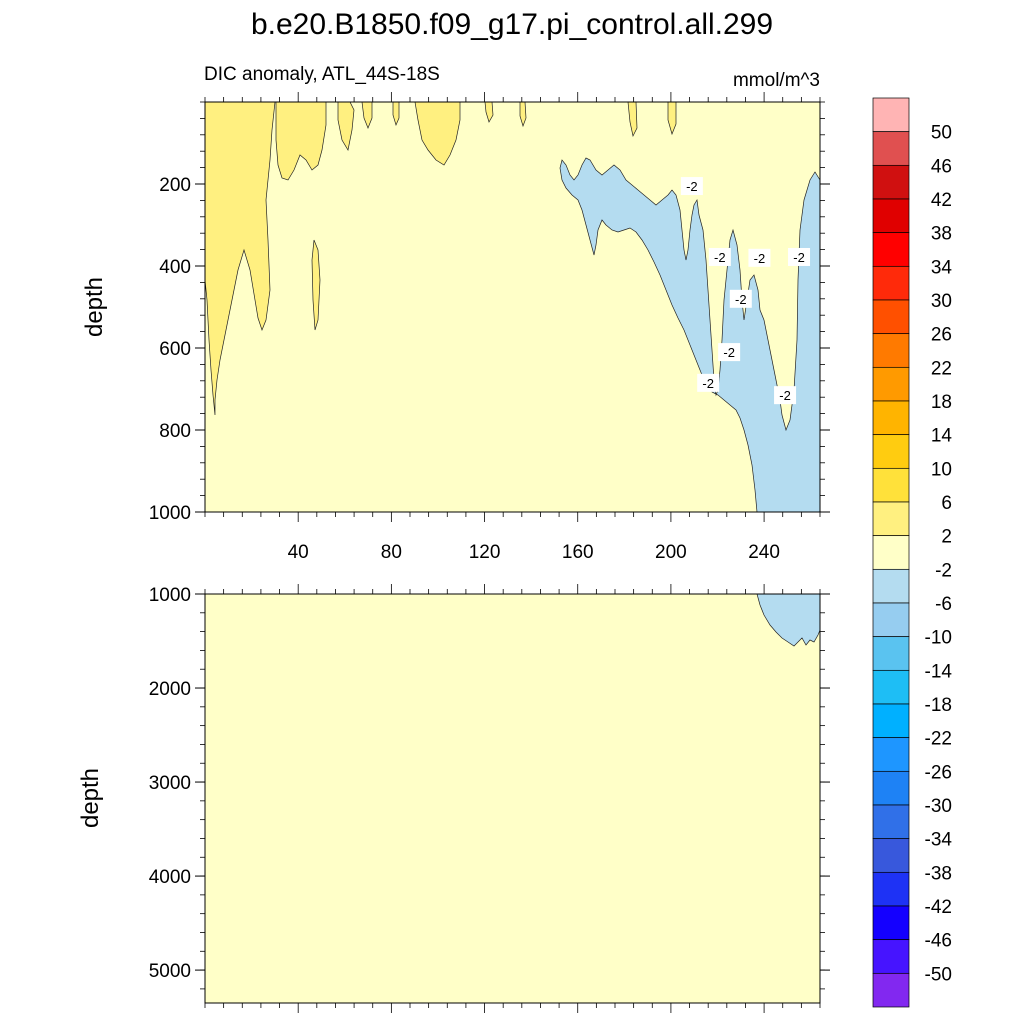 This screenshot has width=1024, height=1024. What do you see at coordinates (941, 469) in the screenshot?
I see `colorbar-label: 10` at bounding box center [941, 469].